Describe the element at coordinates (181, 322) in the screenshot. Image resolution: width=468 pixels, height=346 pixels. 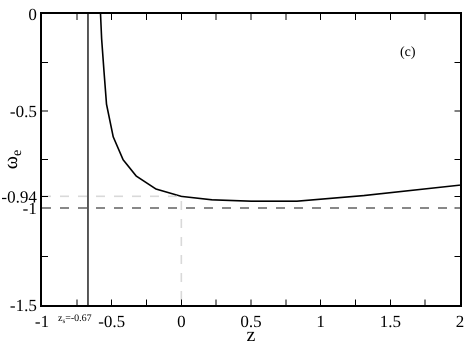
I see `x-tick-label: 0` at that location.